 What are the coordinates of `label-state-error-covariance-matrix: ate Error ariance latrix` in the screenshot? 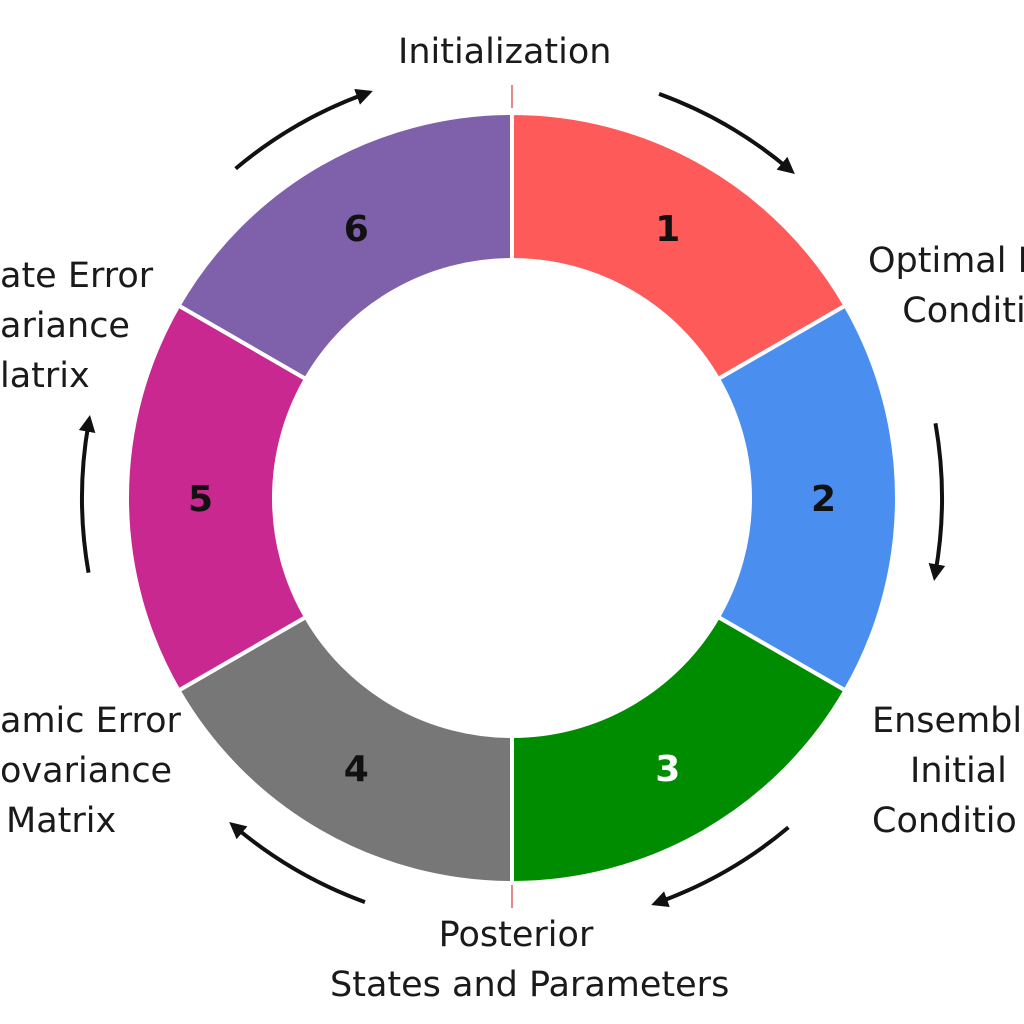 It's located at (76, 326).